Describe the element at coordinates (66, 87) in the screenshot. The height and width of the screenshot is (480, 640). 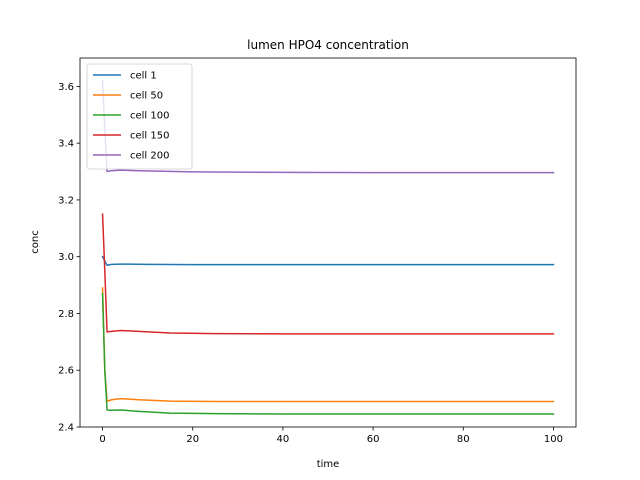
I see `y-tick-label: 3.6` at that location.